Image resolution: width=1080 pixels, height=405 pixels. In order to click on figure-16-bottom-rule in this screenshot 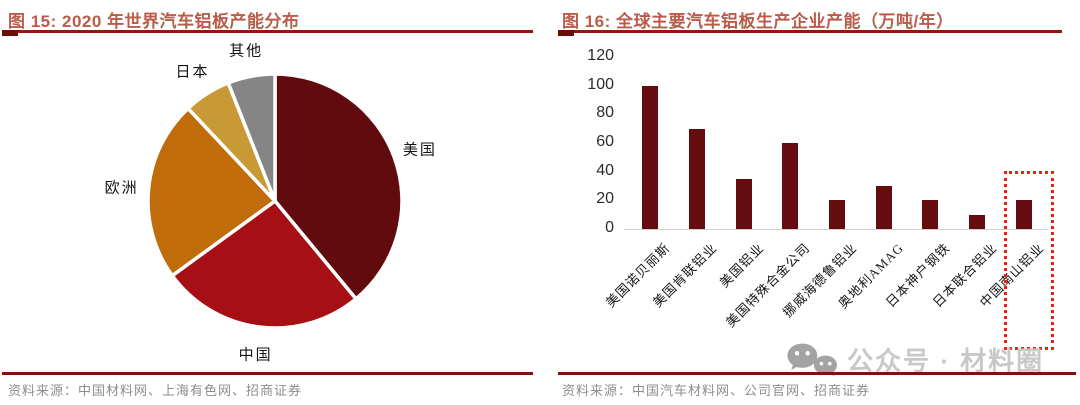, I will do `click(817, 373)`.